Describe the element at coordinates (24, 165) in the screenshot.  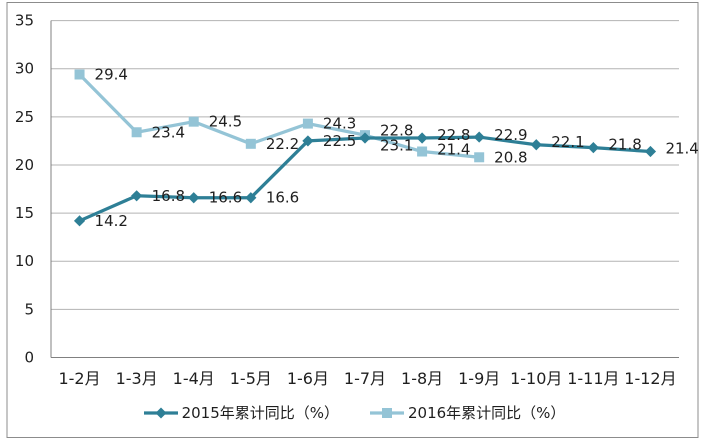
I see `y-axis-tick-label: 20` at that location.